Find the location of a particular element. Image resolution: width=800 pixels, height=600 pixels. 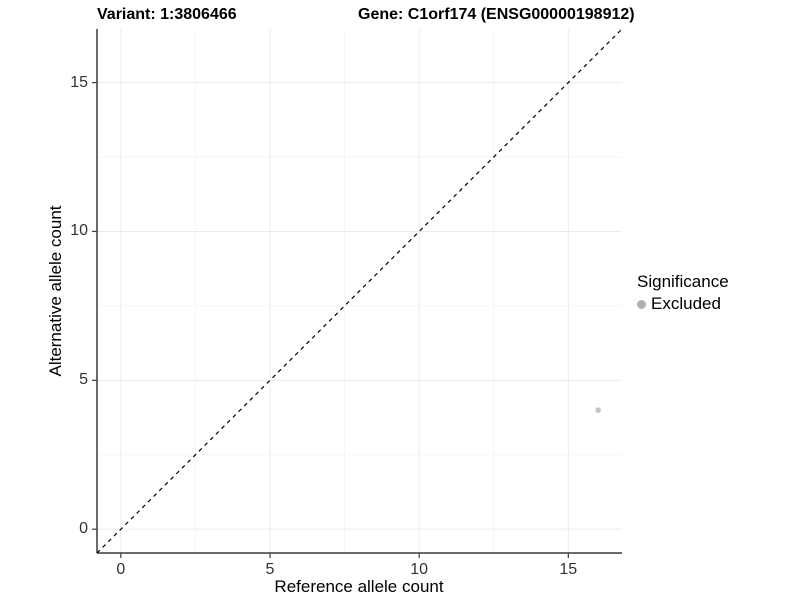

y-tick-label: 15 is located at coordinates (79, 82).